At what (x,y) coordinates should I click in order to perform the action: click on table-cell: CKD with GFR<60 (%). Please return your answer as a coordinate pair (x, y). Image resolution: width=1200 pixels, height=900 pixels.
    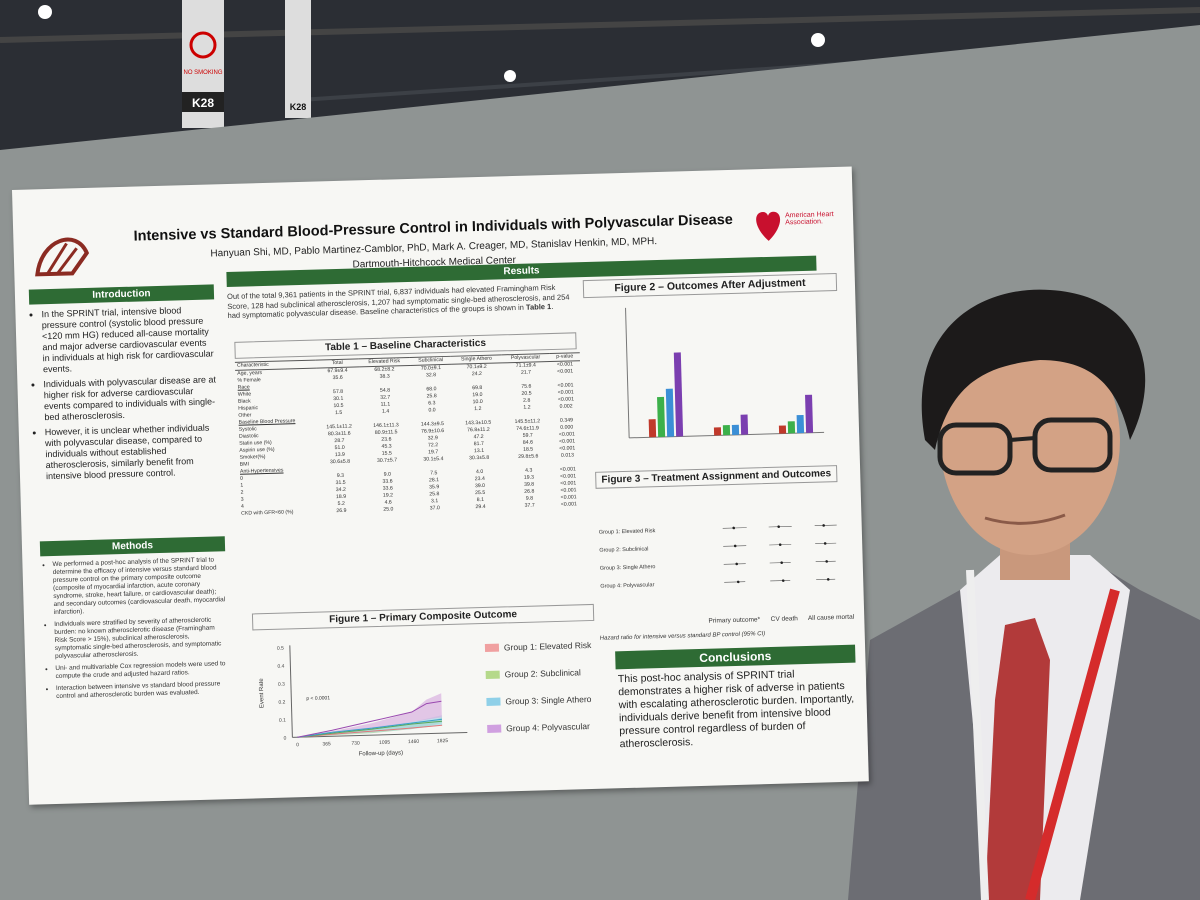
    Looking at the image, I should click on (267, 513).